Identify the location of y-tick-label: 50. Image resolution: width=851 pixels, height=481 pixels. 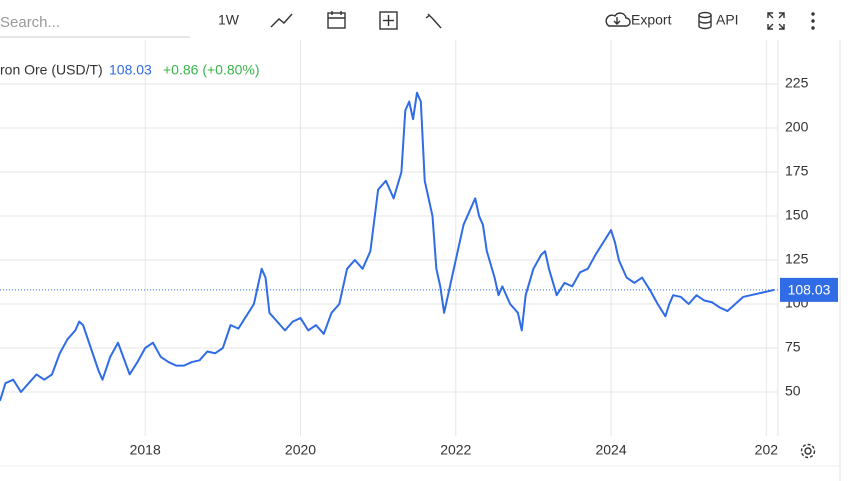
(793, 391).